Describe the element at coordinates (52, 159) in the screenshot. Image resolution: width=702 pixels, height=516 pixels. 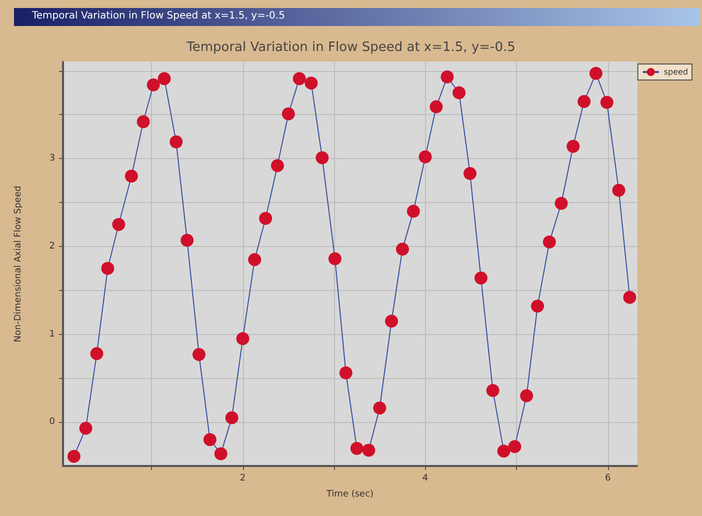
I see `y-tick-label: 3` at that location.